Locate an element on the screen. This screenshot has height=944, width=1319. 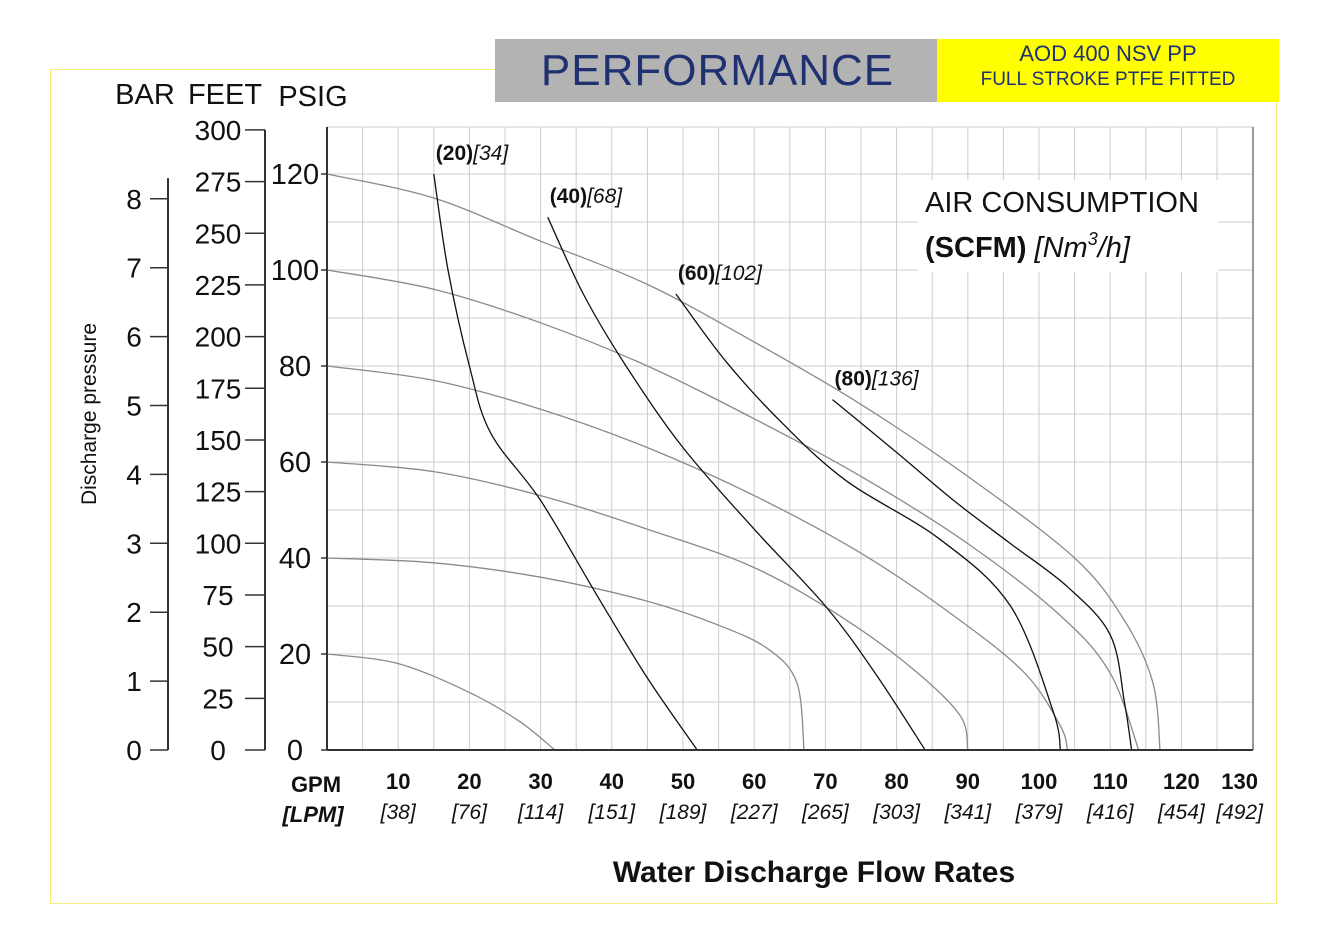
feet-tick-label: 275 is located at coordinates (218, 182).